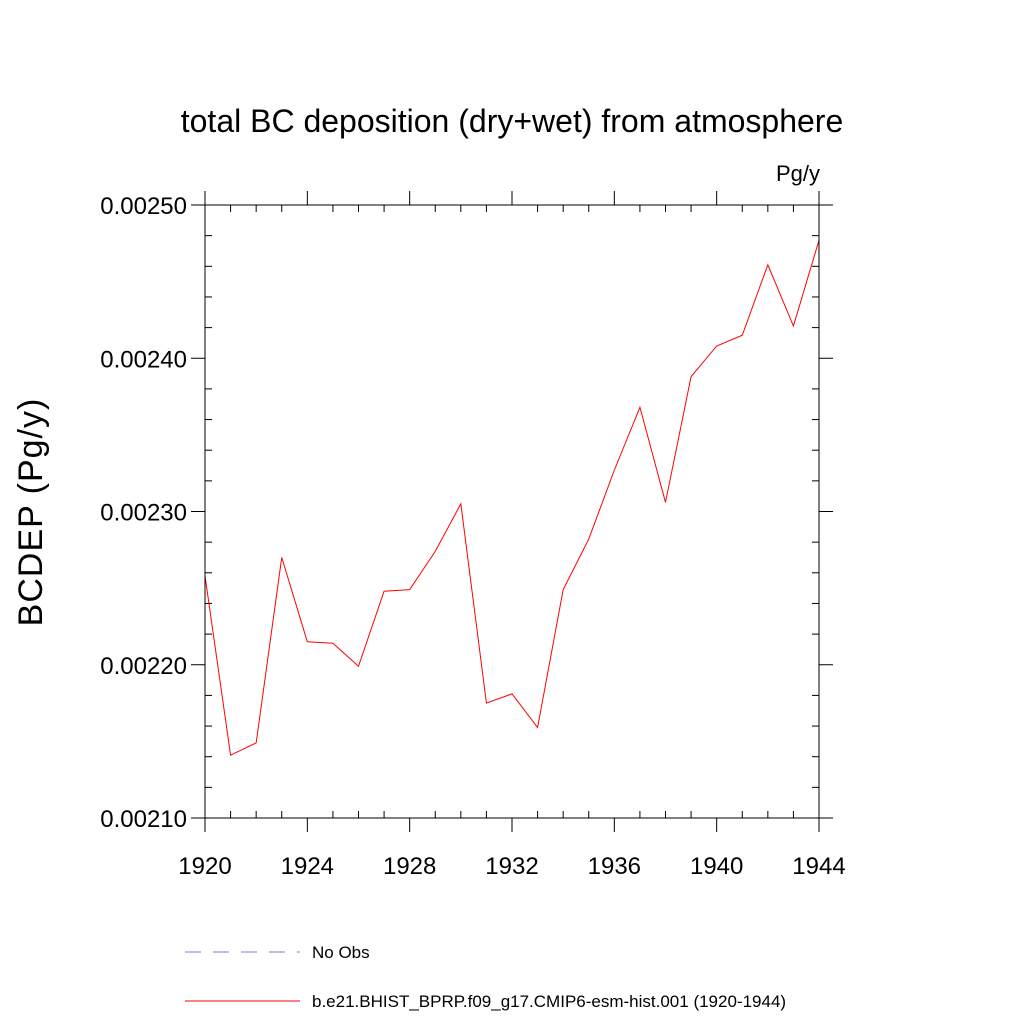 The image size is (1024, 1024). What do you see at coordinates (798, 173) in the screenshot?
I see `units-label: Pg/y` at bounding box center [798, 173].